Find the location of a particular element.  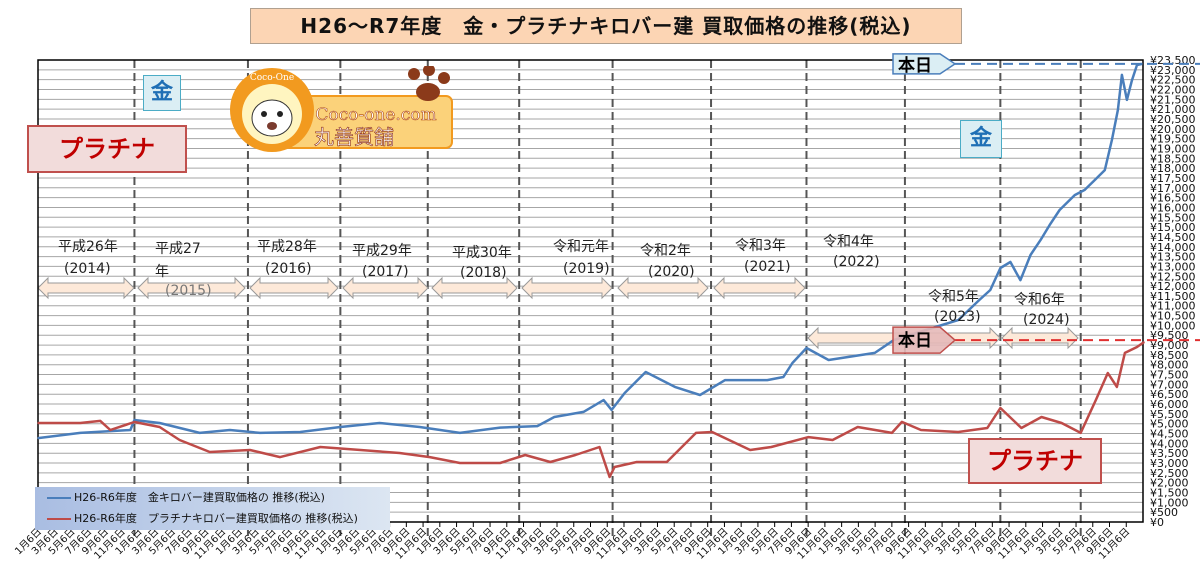

y-tick-label: ¥20,500 is located at coordinates (1173, 119).